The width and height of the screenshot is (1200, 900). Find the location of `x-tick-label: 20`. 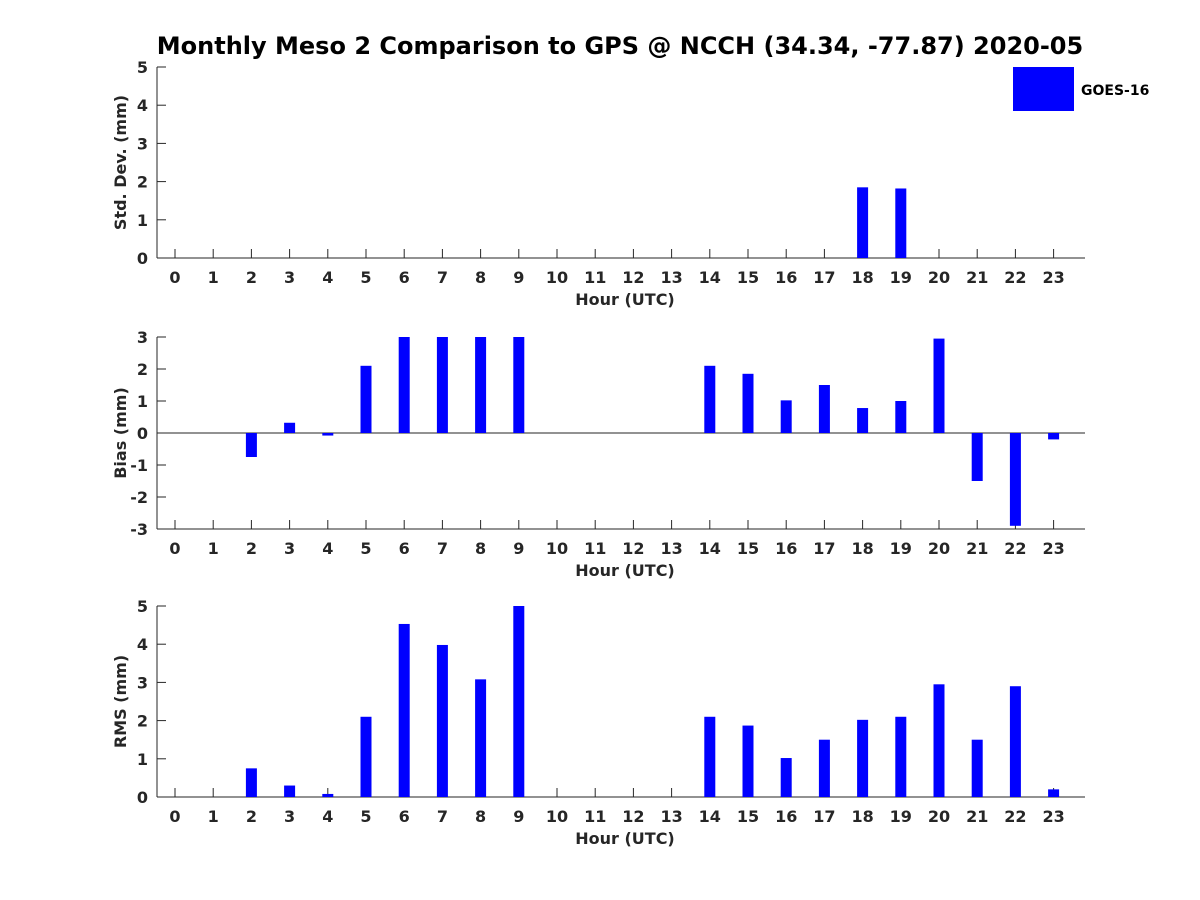

x-tick-label: 20 is located at coordinates (939, 548).